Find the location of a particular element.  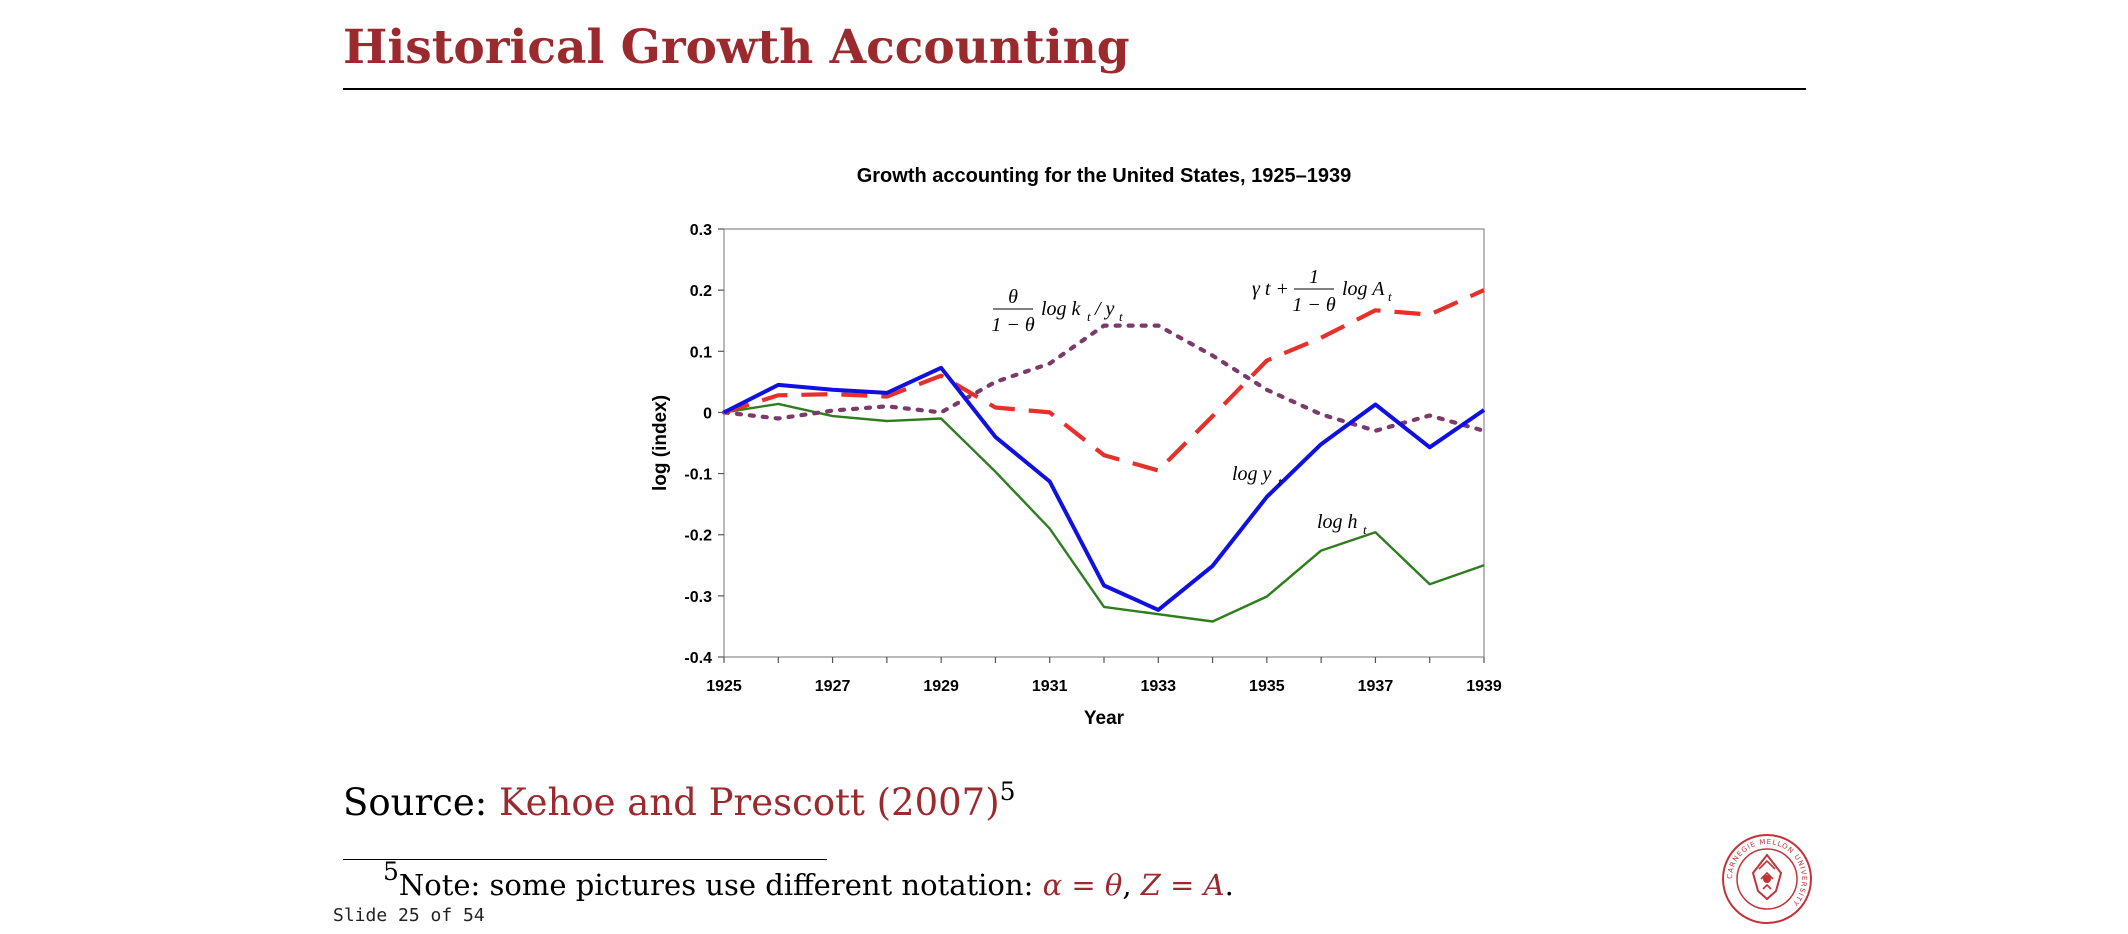

annotation-text: log k is located at coordinates (1061, 309).